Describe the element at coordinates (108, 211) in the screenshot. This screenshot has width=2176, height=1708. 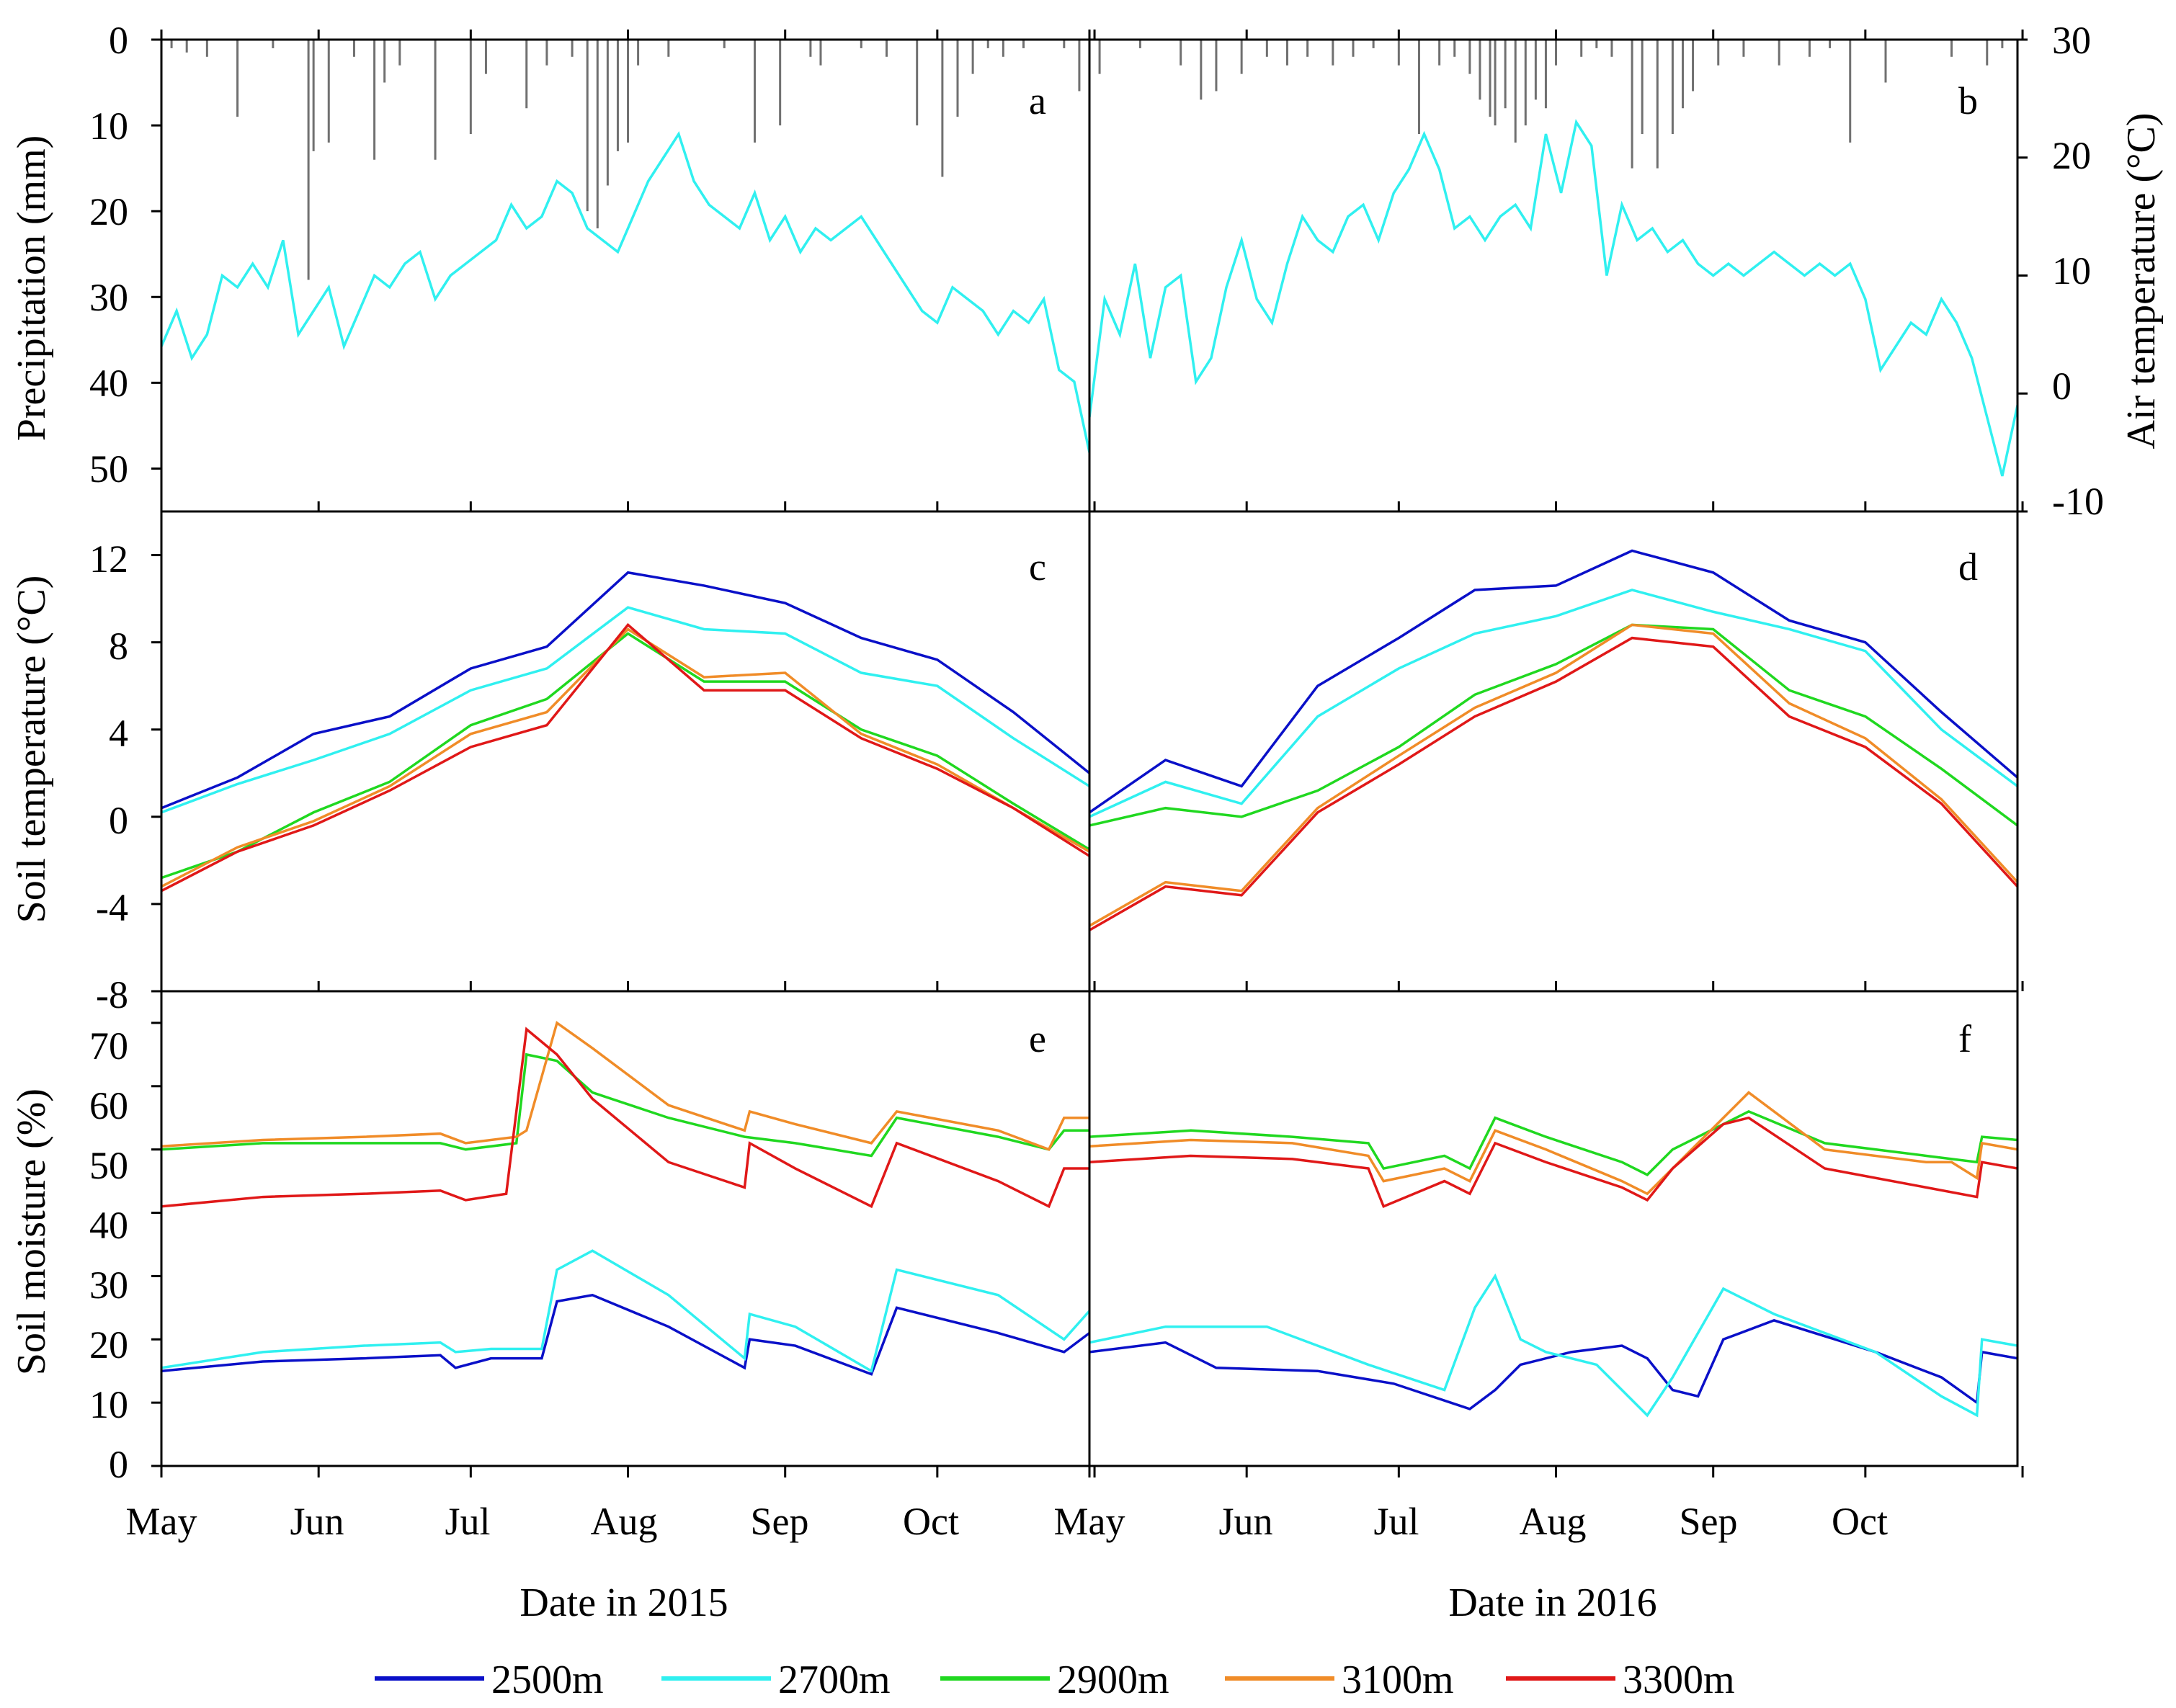
I see `tick-label-precip-20: 20` at that location.